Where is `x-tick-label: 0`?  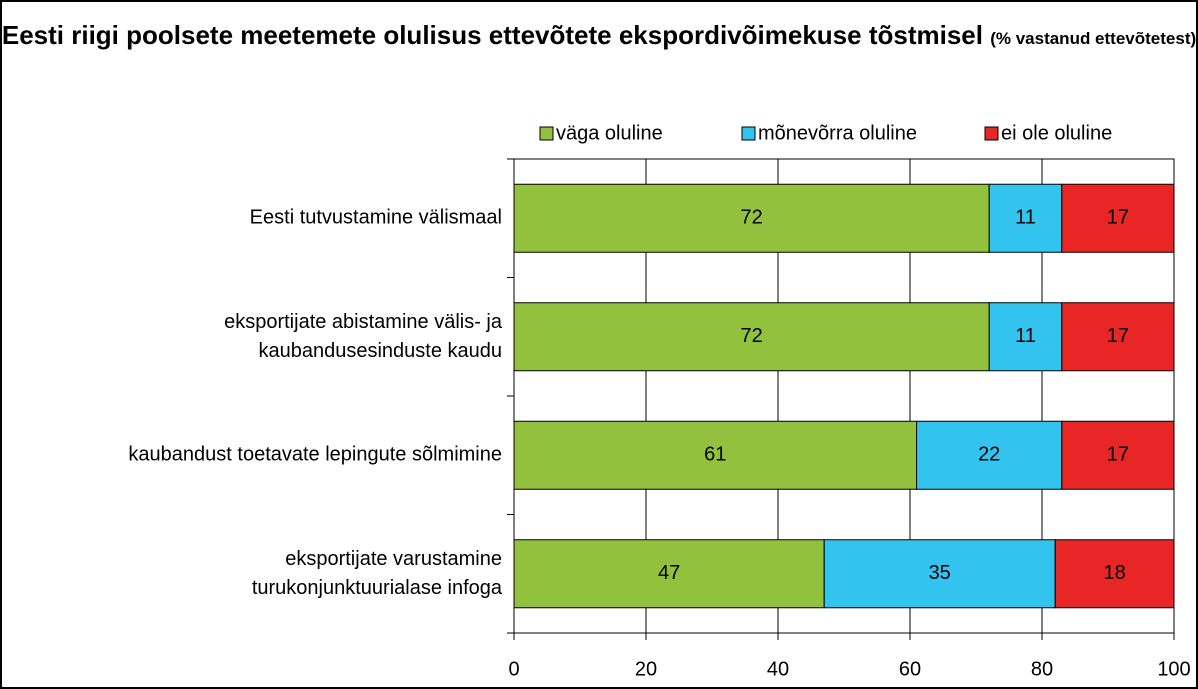
x-tick-label: 0 is located at coordinates (513, 669).